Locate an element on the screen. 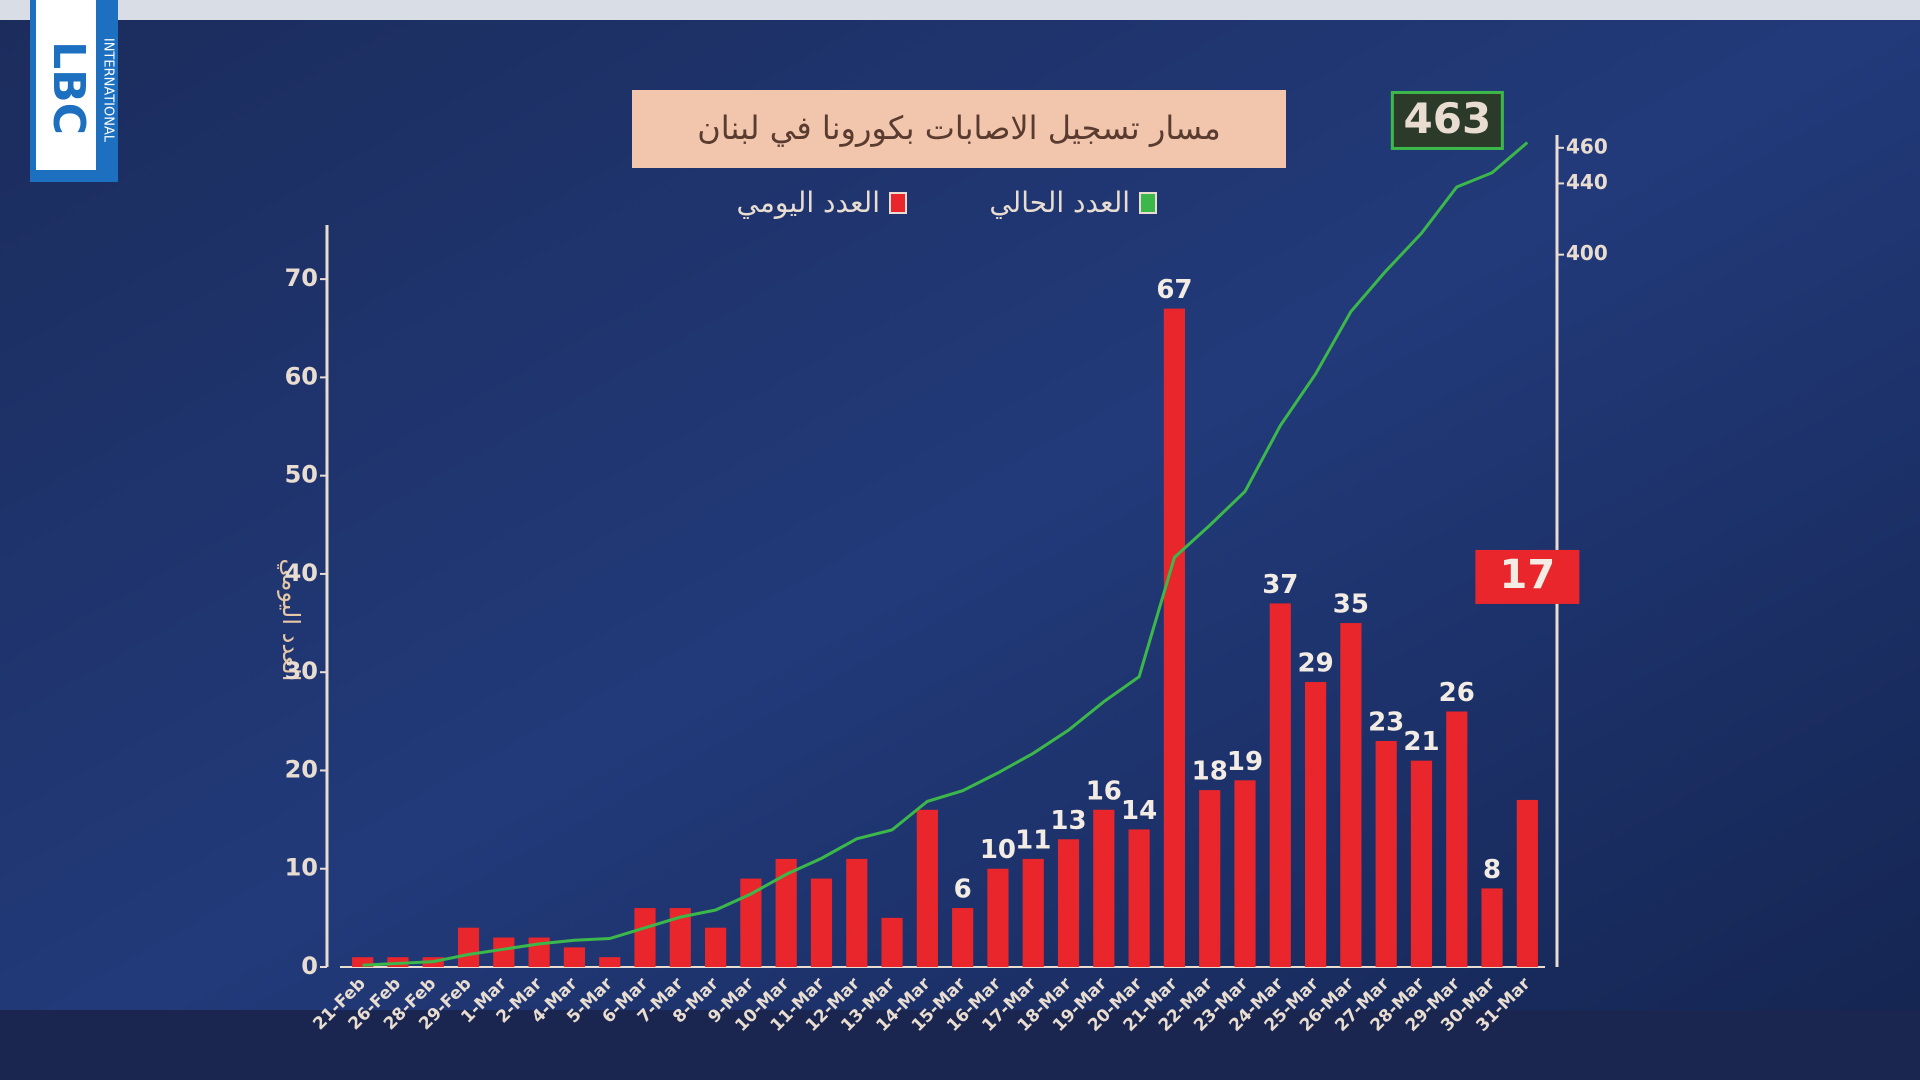 This screenshot has height=1084, width=1920. title-box is located at coordinates (959, 129).